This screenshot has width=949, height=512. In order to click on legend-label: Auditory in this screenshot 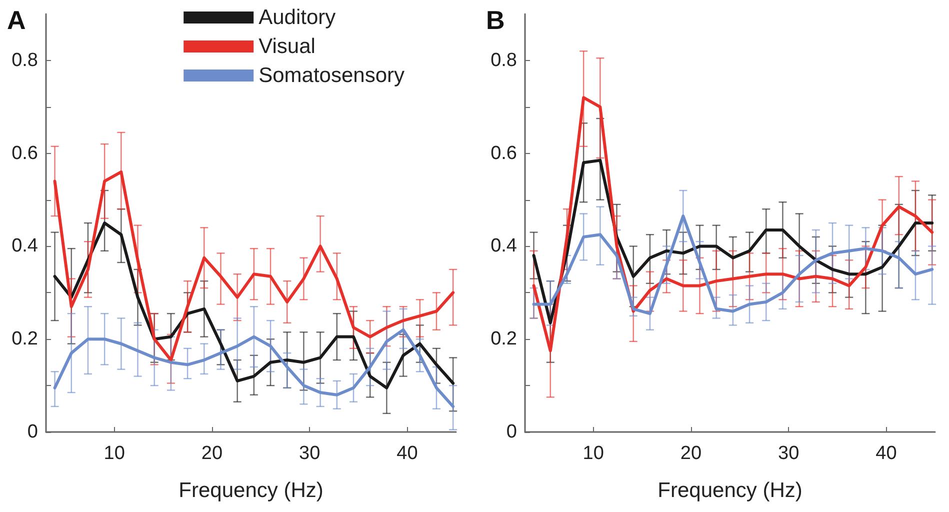, I will do `click(297, 17)`.